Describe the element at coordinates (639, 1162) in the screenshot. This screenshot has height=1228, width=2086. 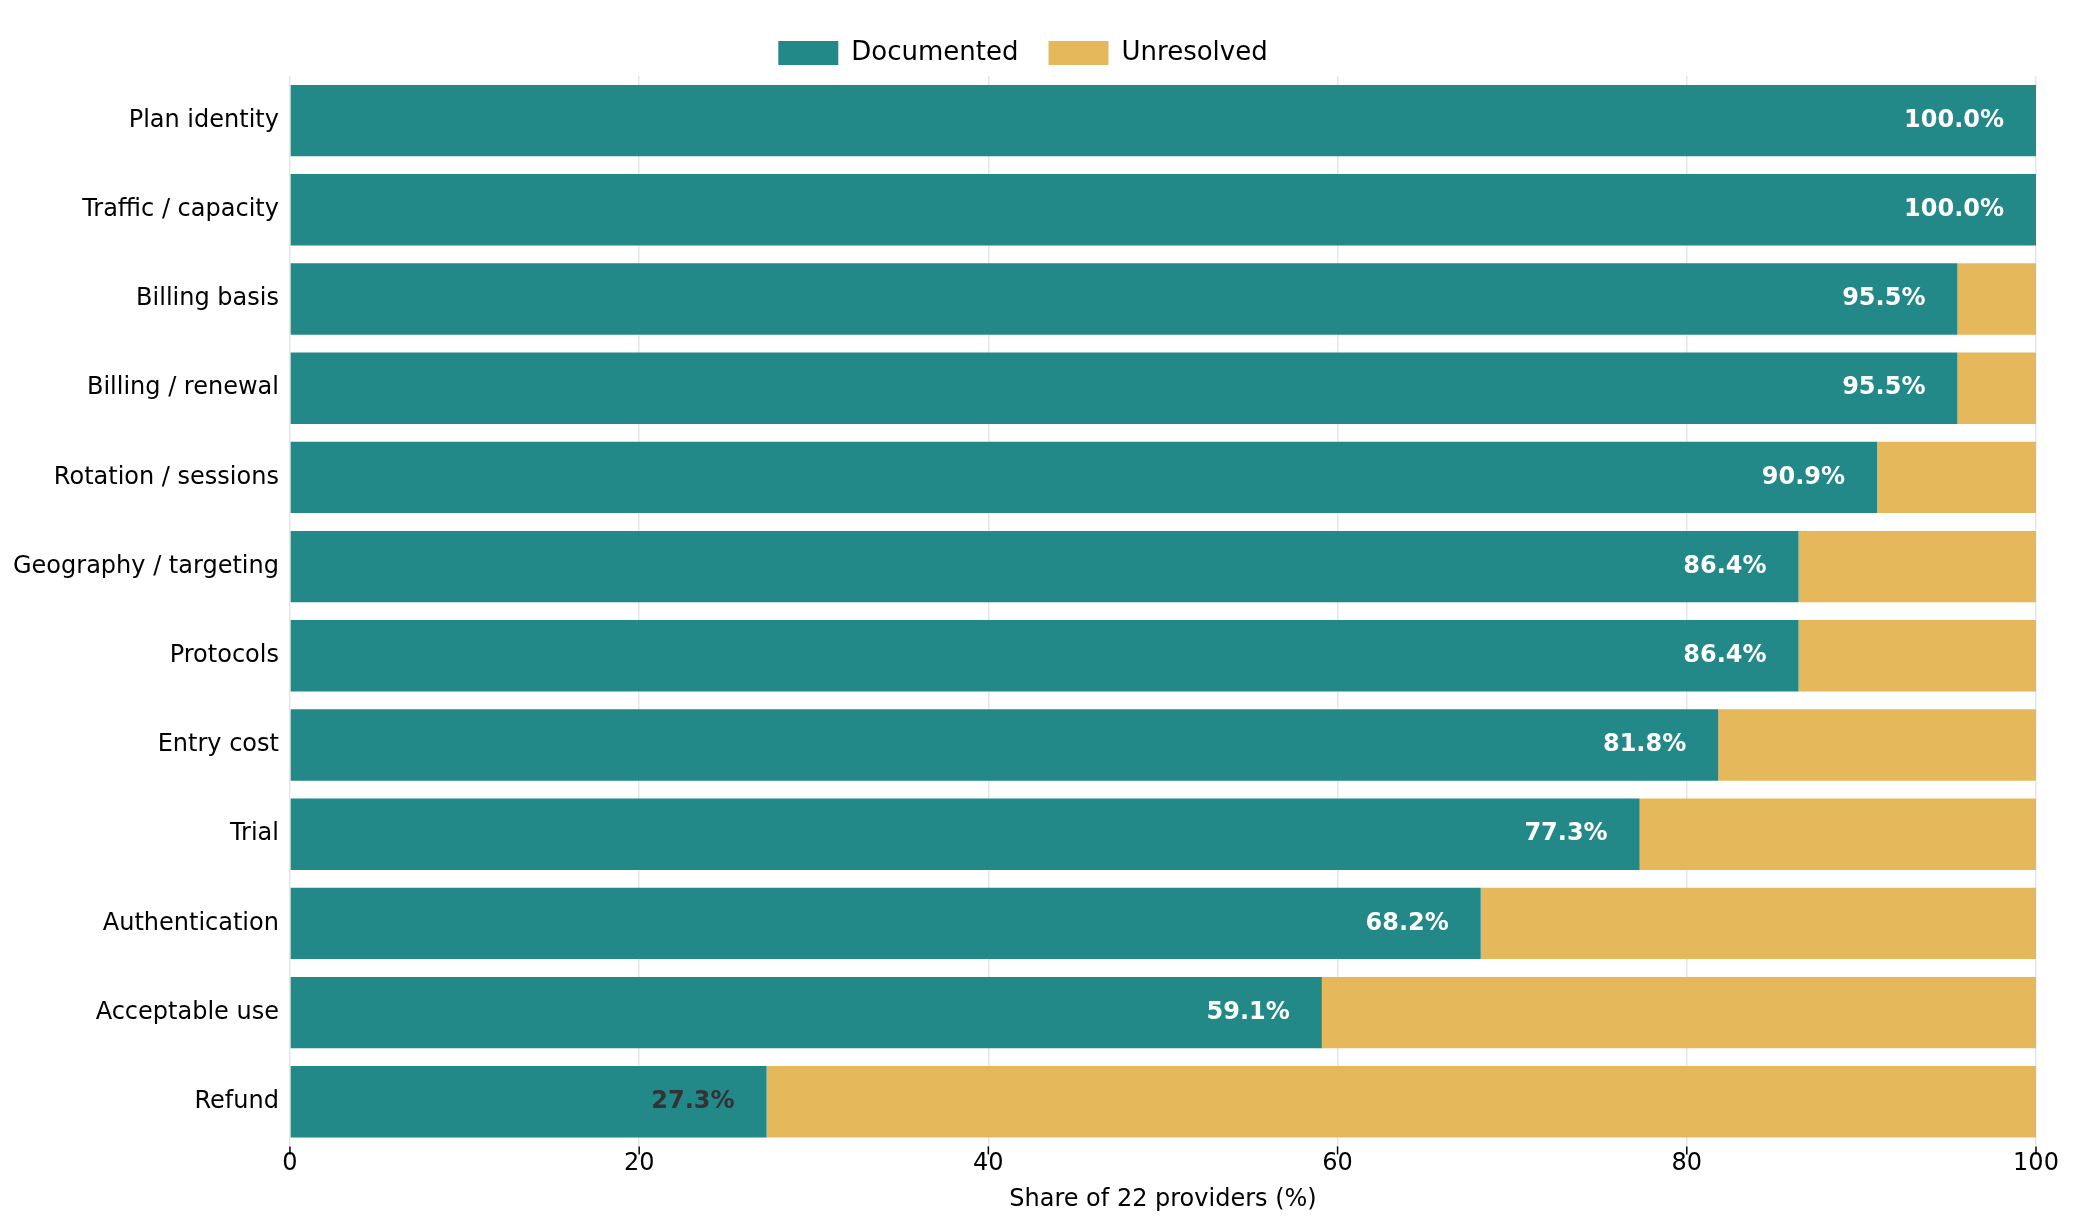
I see `x-tick-label: 20` at that location.